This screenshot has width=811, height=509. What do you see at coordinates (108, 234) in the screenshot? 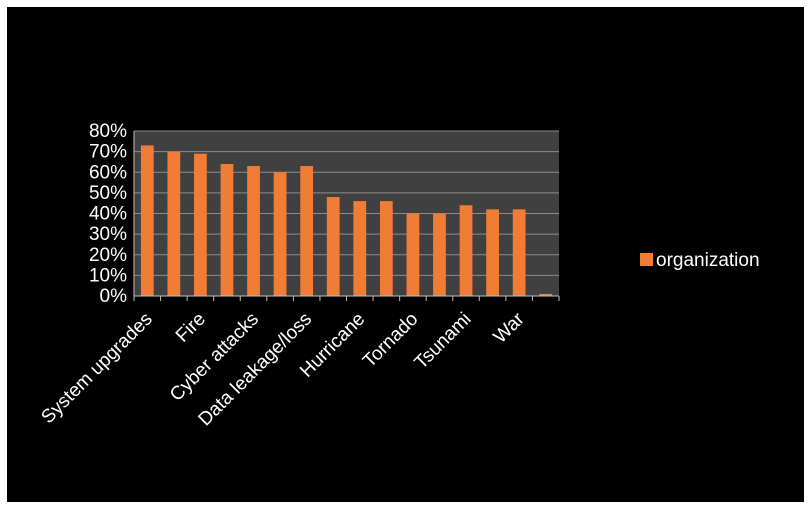
I see `y-tick-label: 30%` at bounding box center [108, 234].